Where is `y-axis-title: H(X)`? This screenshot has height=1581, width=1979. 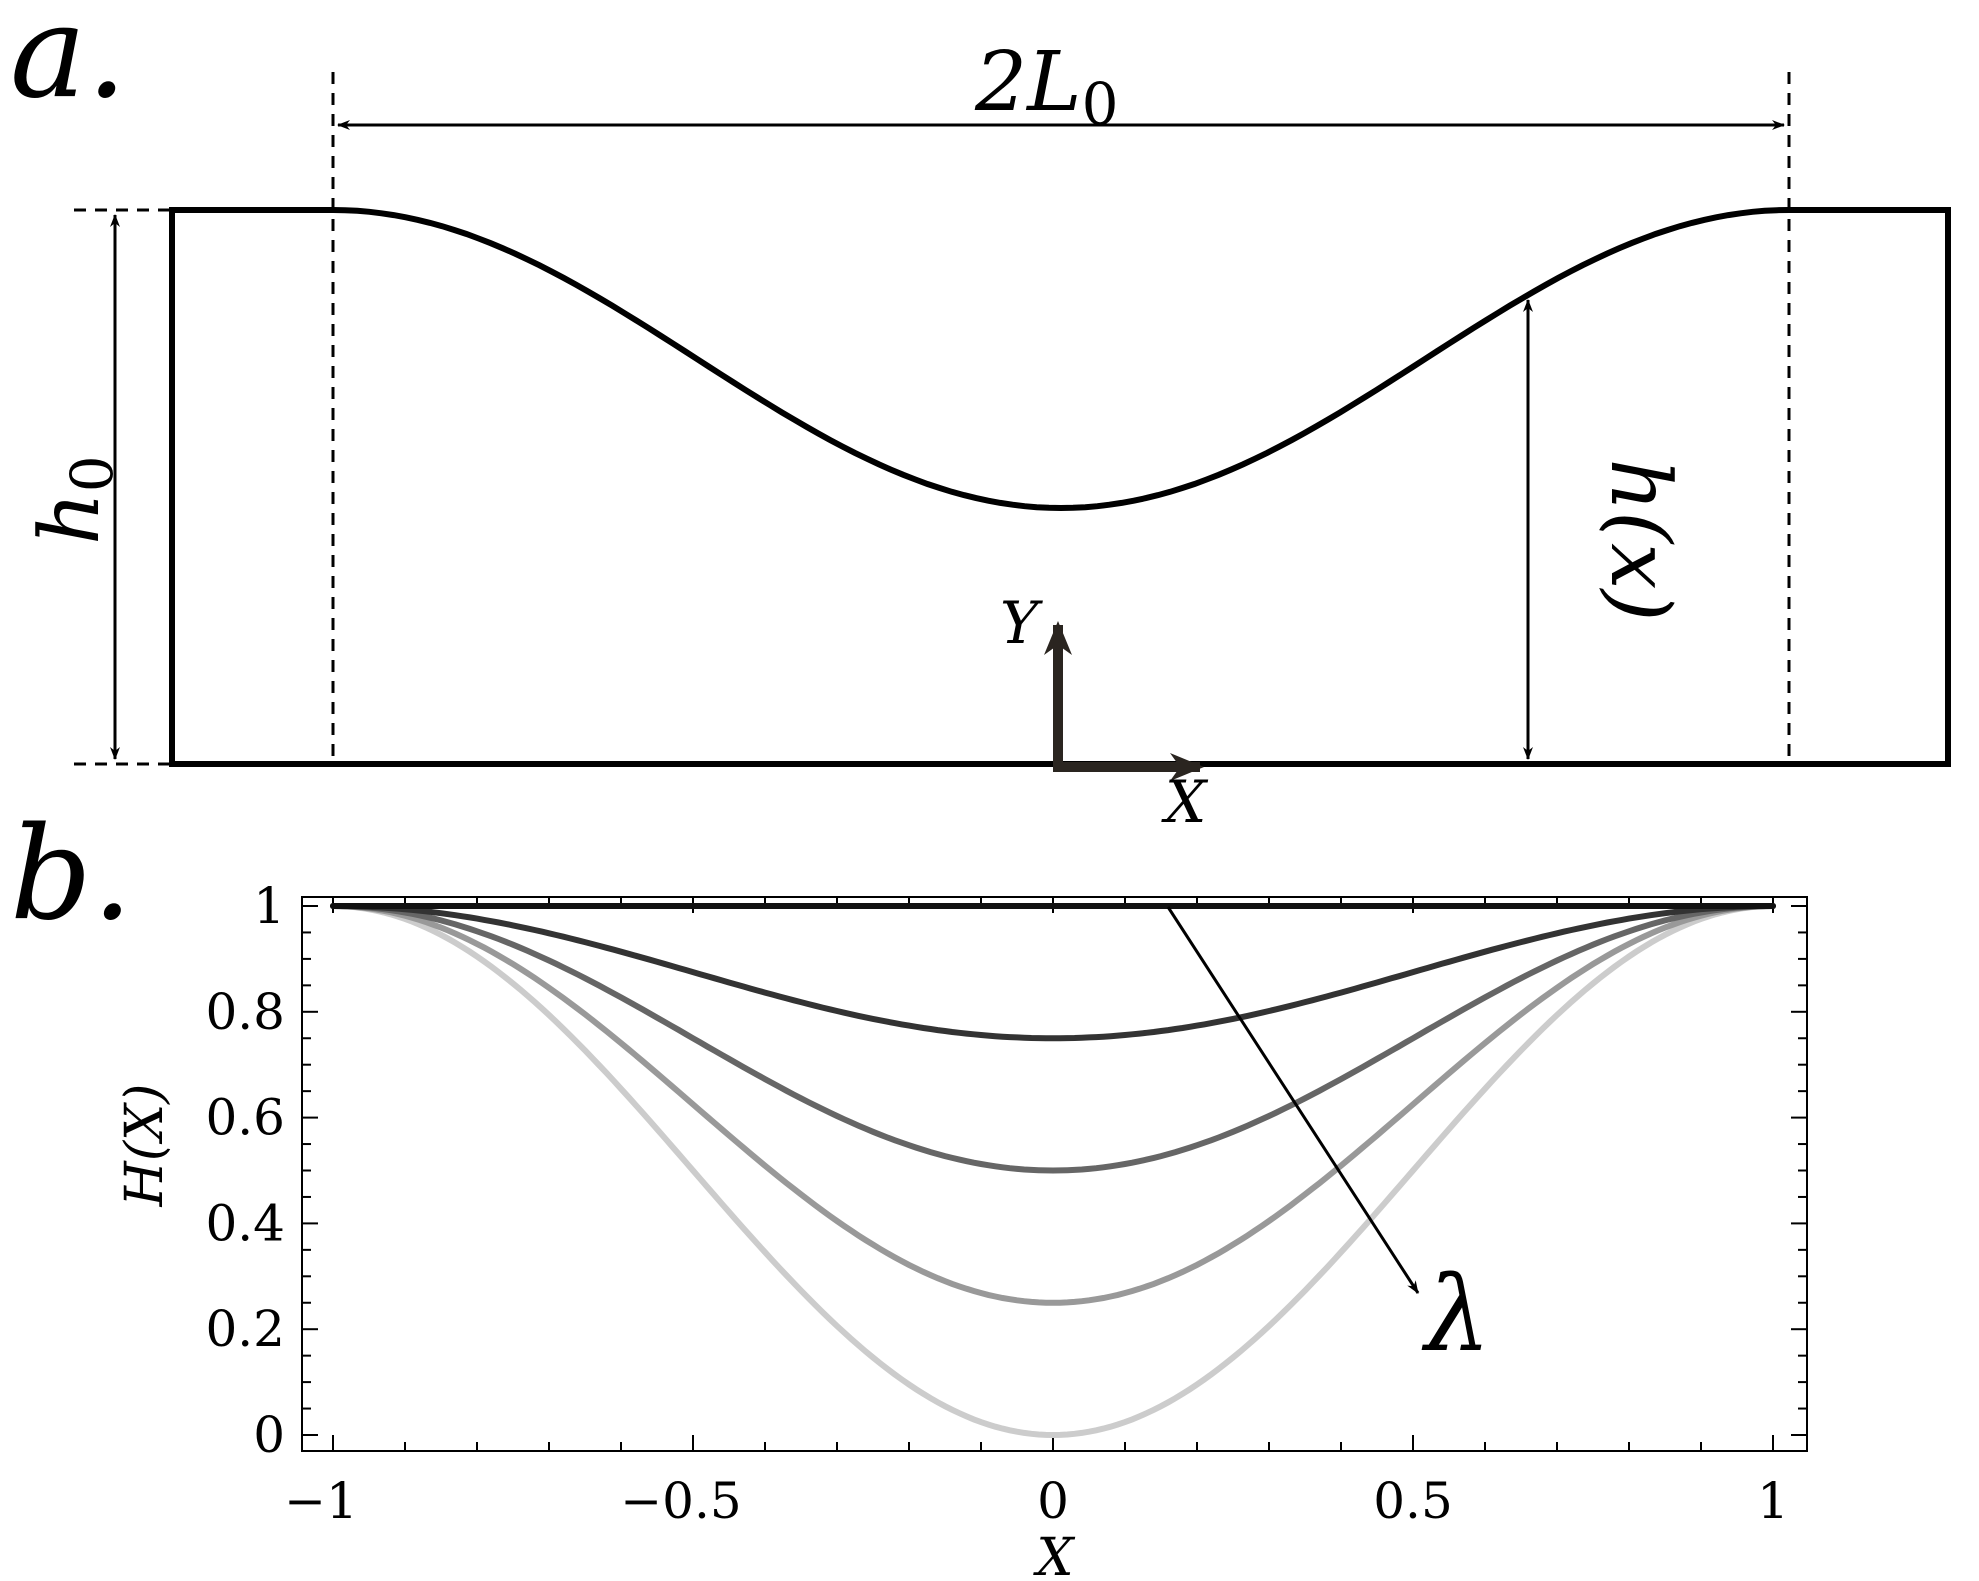 y-axis-title: H(X) is located at coordinates (145, 1146).